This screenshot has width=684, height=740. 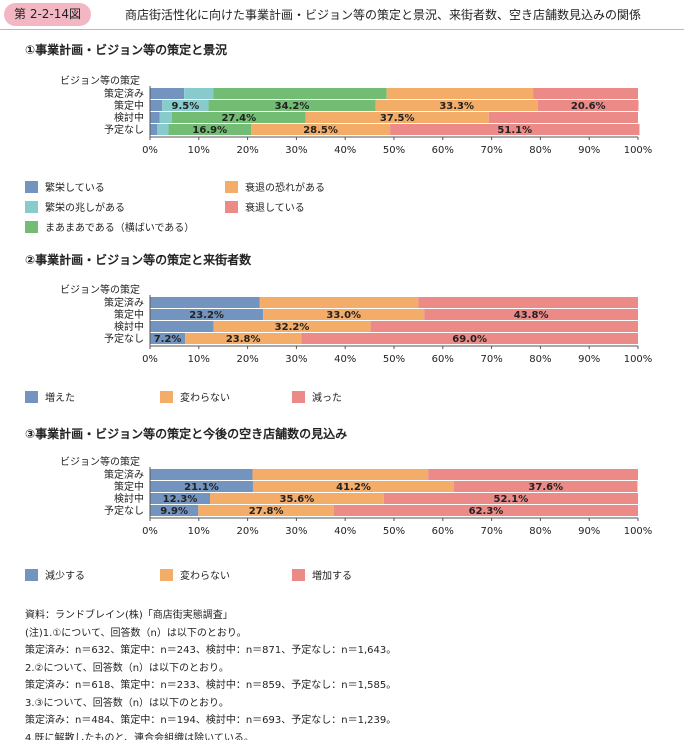 What do you see at coordinates (486, 511) in the screenshot?
I see `data-label: 62.3%` at bounding box center [486, 511].